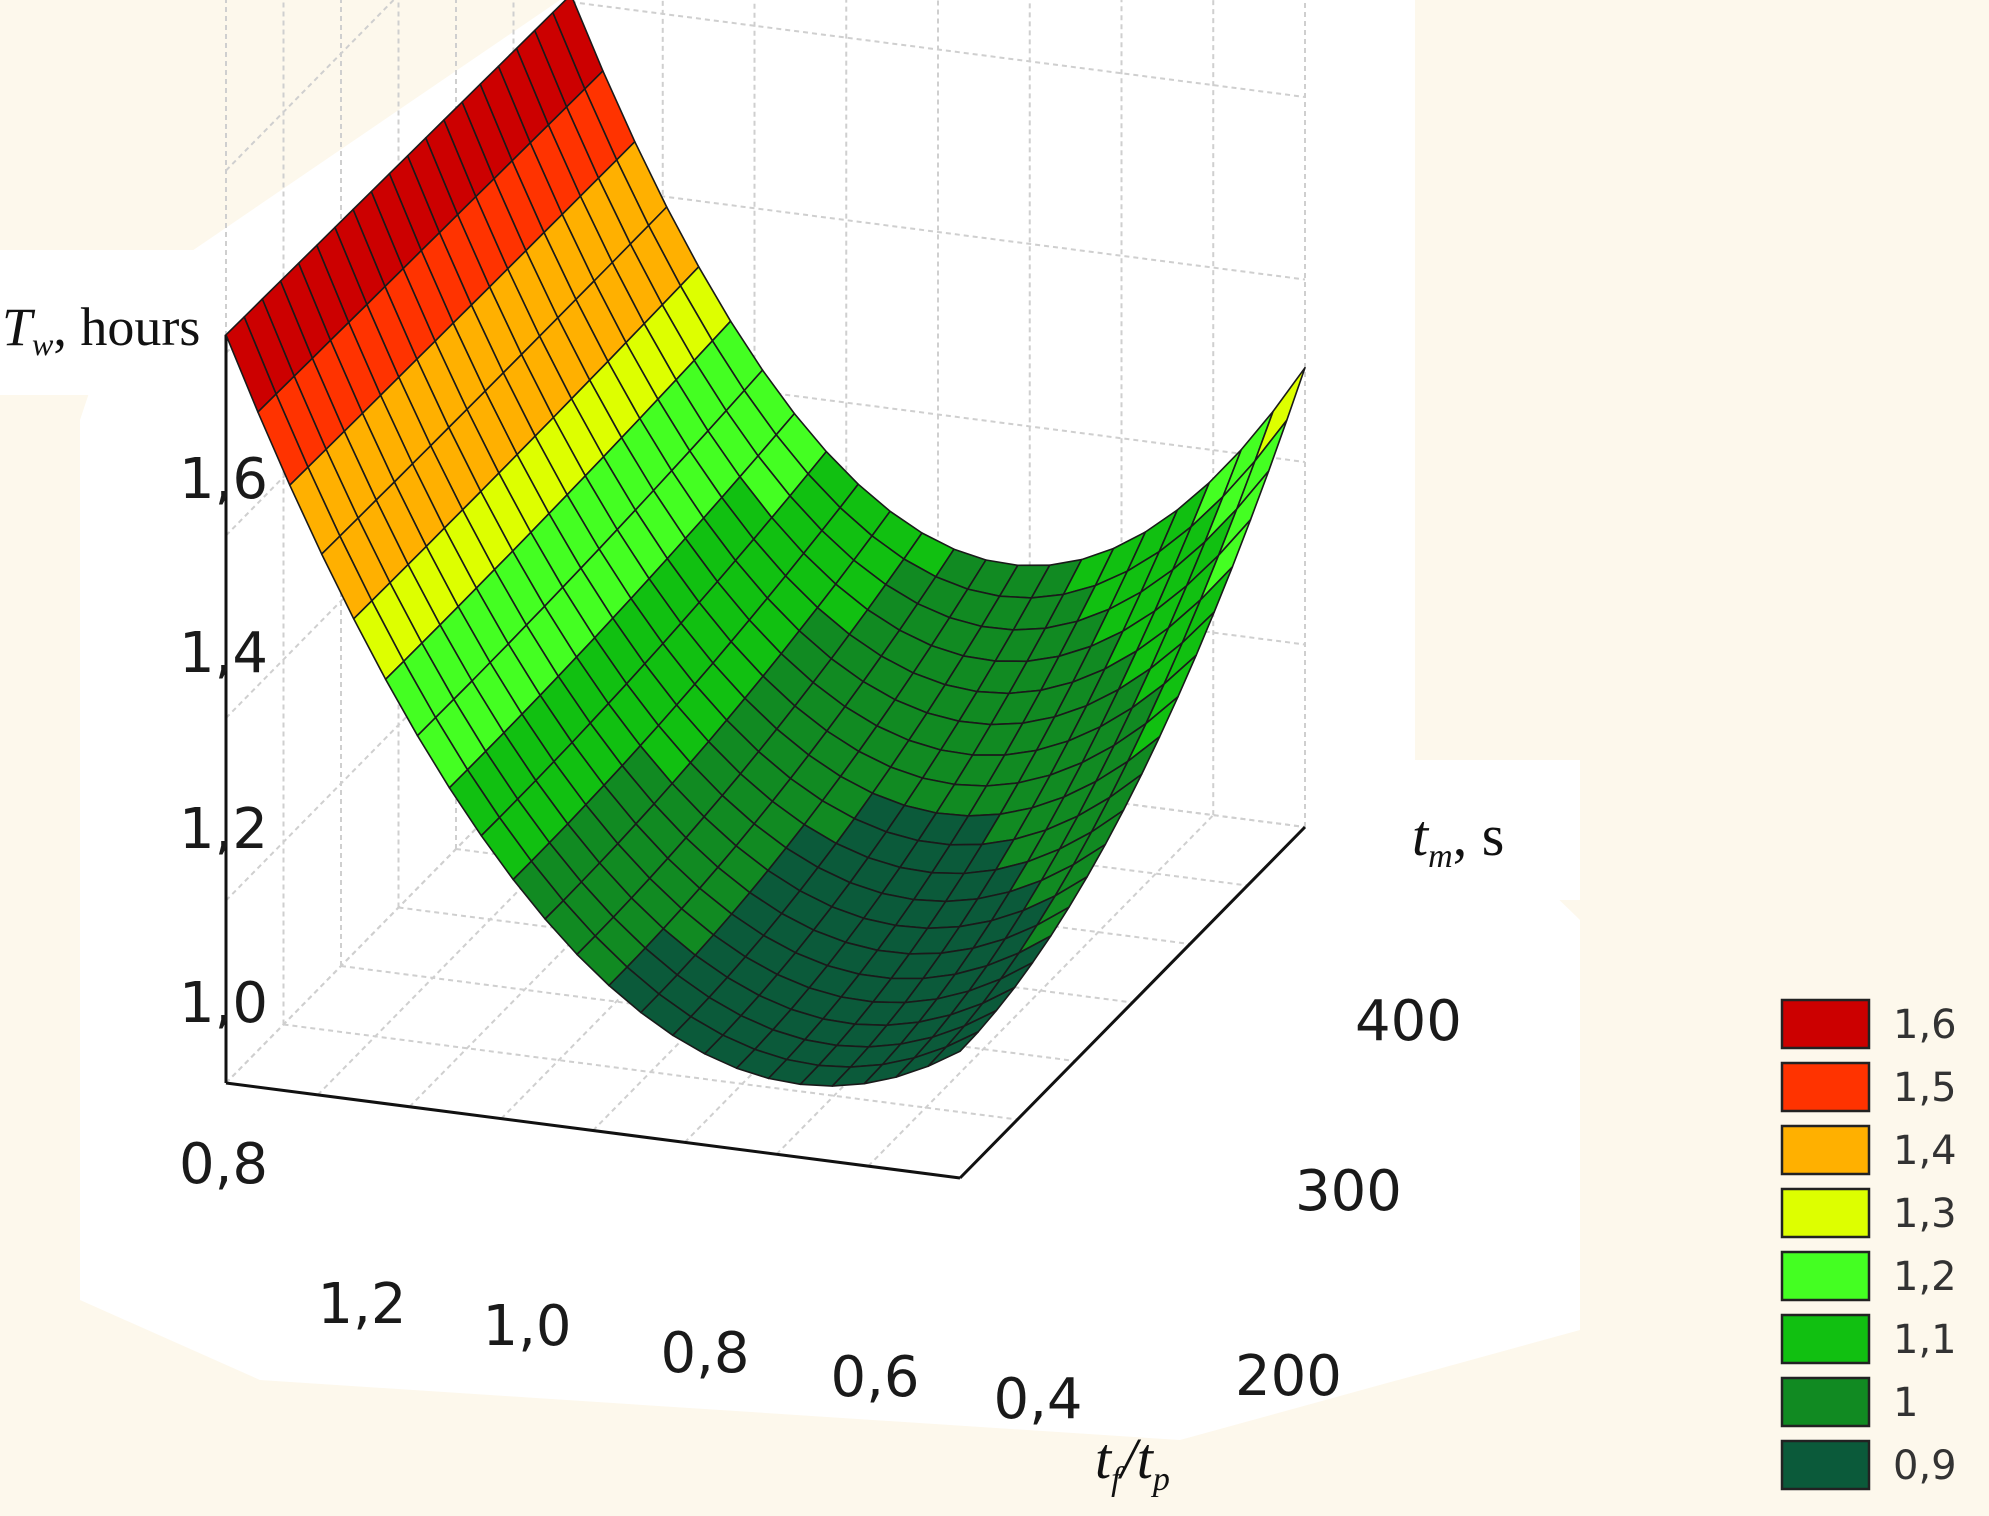  Describe the element at coordinates (223, 653) in the screenshot. I see `z-tick-label: 1,4` at that location.